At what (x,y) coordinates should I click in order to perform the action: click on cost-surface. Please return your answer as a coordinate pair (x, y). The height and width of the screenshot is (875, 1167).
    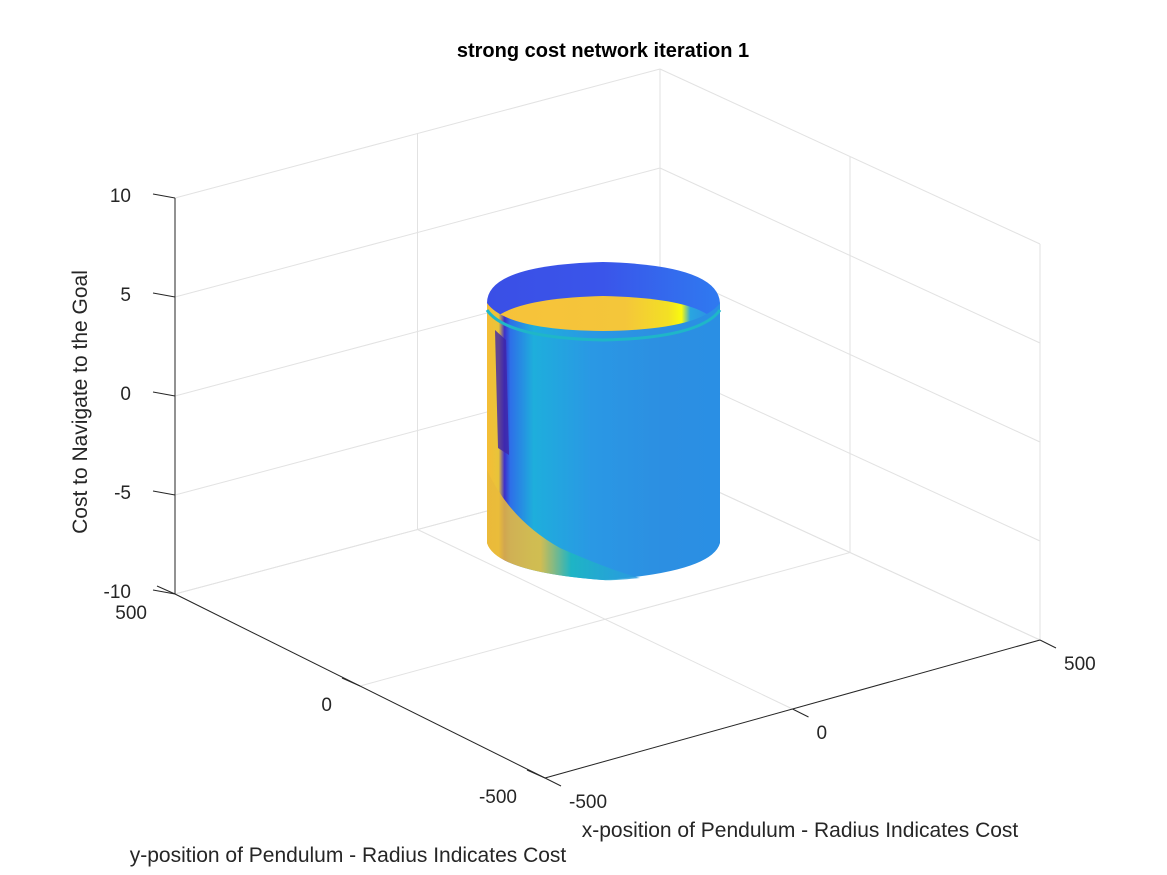
    Looking at the image, I should click on (603, 421).